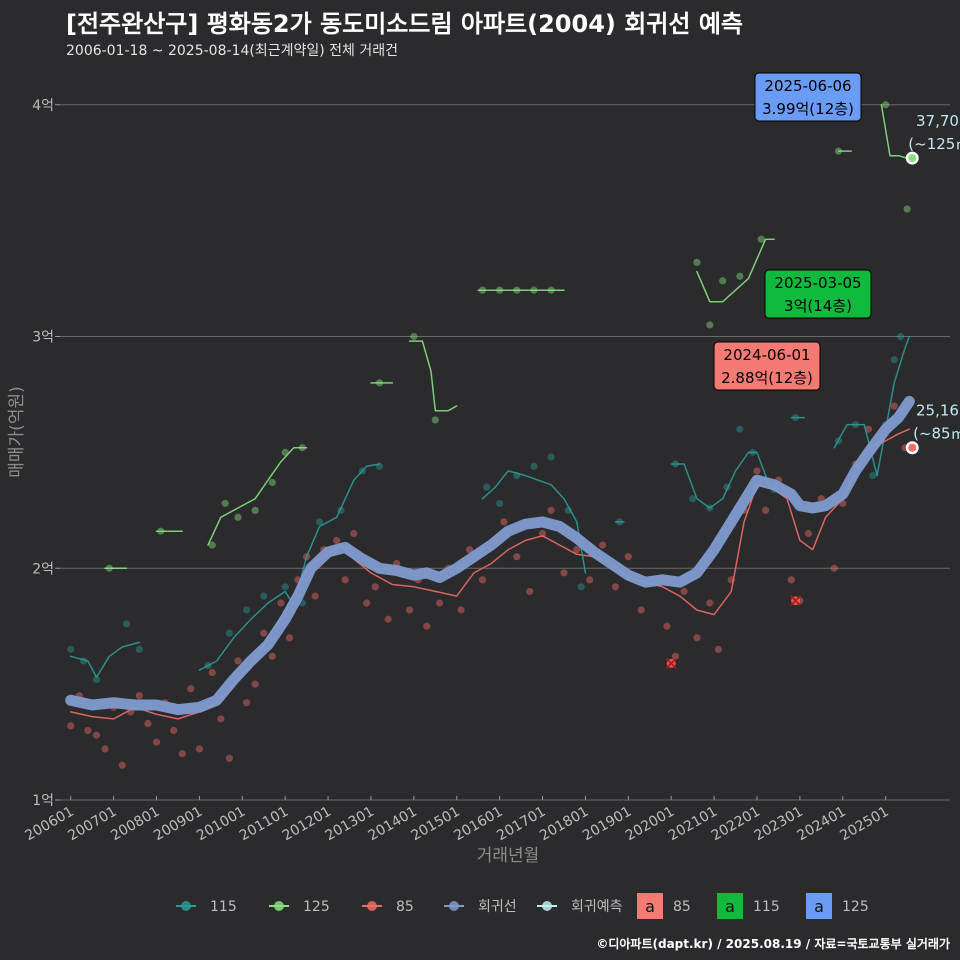 The height and width of the screenshot is (960, 960). Describe the element at coordinates (350, 824) in the screenshot. I see `x-tick-label: 201301` at that location.